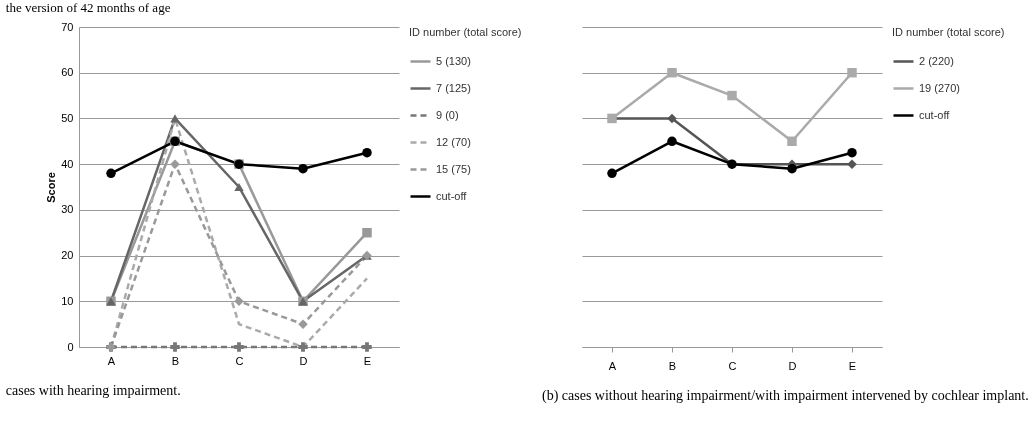 This screenshot has width=1034, height=425. Describe the element at coordinates (67, 163) in the screenshot. I see `y-tick-label: 40` at that location.